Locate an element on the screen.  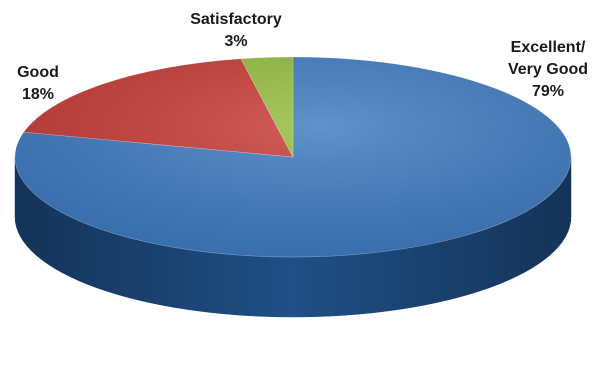
pie-slice-name-label: Excellent/ is located at coordinates (548, 47).